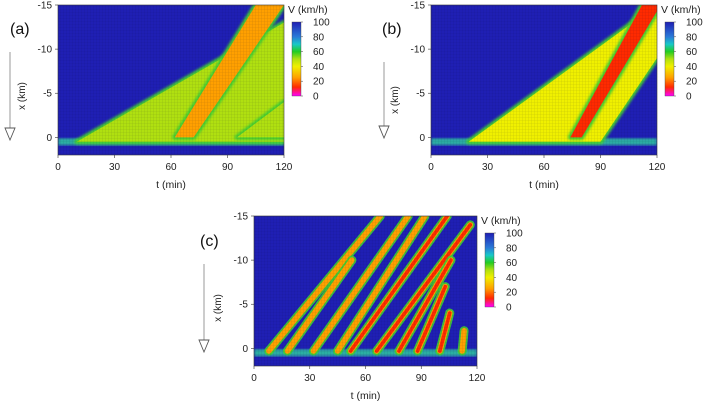 The width and height of the screenshot is (706, 407). Describe the element at coordinates (20, 29) in the screenshot. I see `panel-label: (a)` at that location.